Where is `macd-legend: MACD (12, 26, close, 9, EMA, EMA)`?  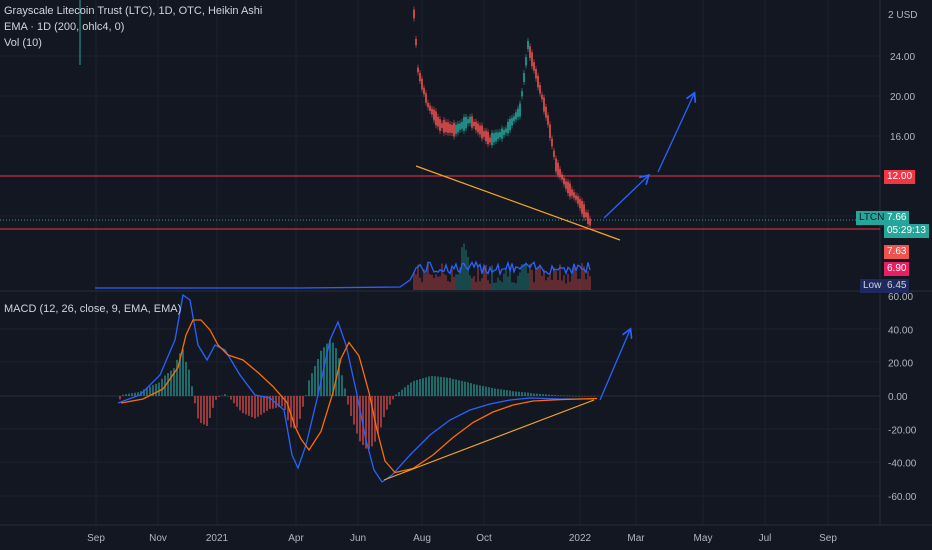
macd-legend: MACD (12, 26, close, 9, EMA, EMA) is located at coordinates (93, 309).